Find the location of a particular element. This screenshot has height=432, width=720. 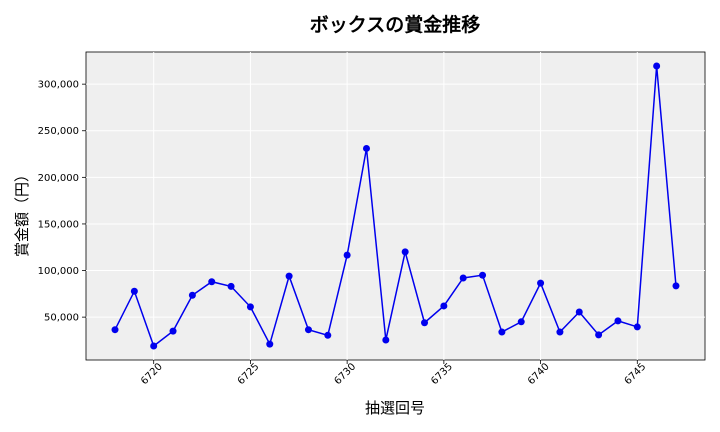

x-tick-label: 6735 is located at coordinates (442, 374).